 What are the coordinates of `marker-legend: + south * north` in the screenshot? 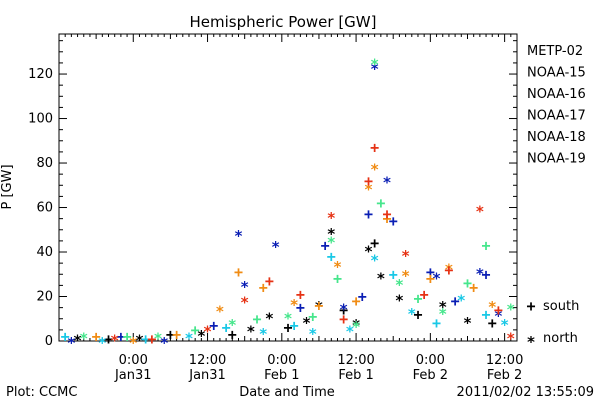 It's located at (552, 324).